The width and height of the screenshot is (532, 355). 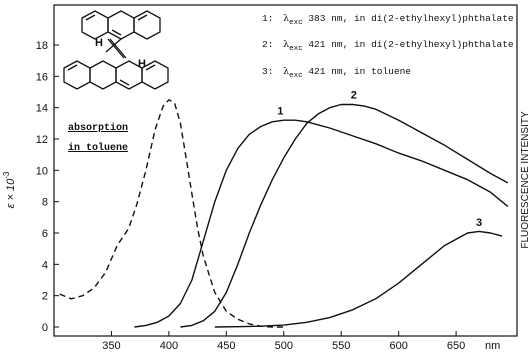 What do you see at coordinates (354, 95) in the screenshot?
I see `curve-label-2: 2` at bounding box center [354, 95].